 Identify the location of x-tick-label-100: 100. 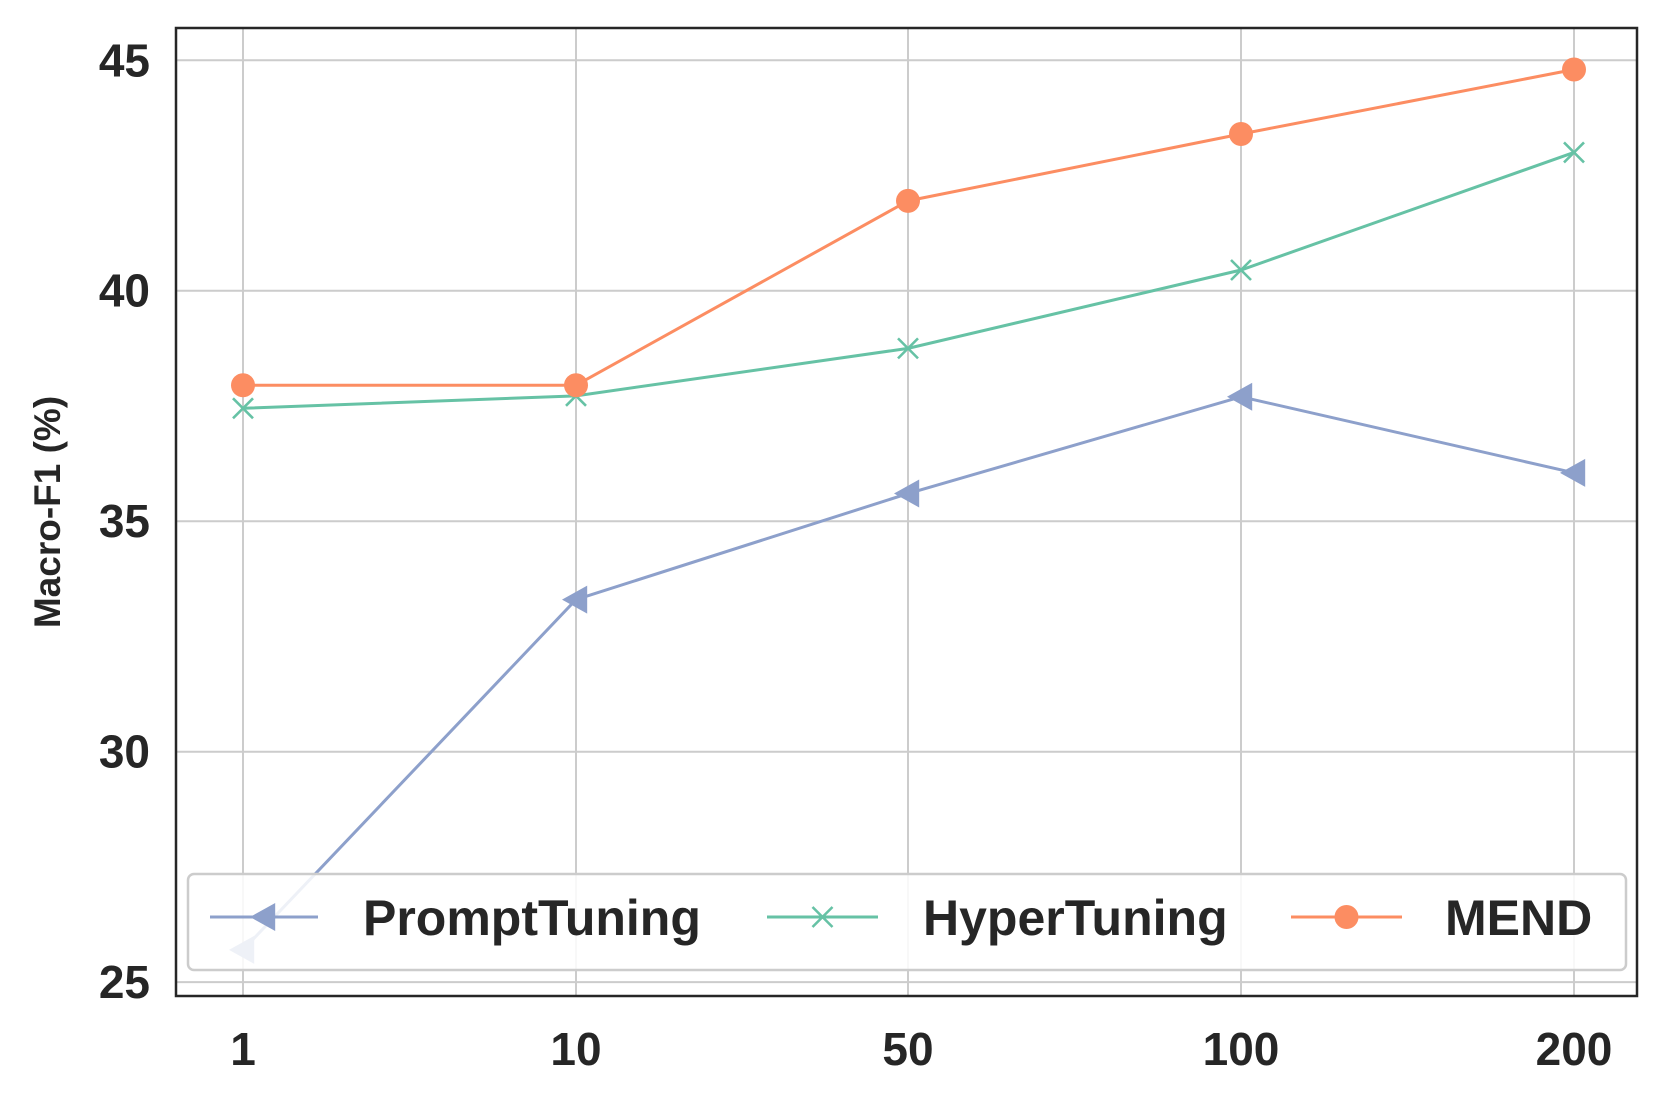
(1241, 1049).